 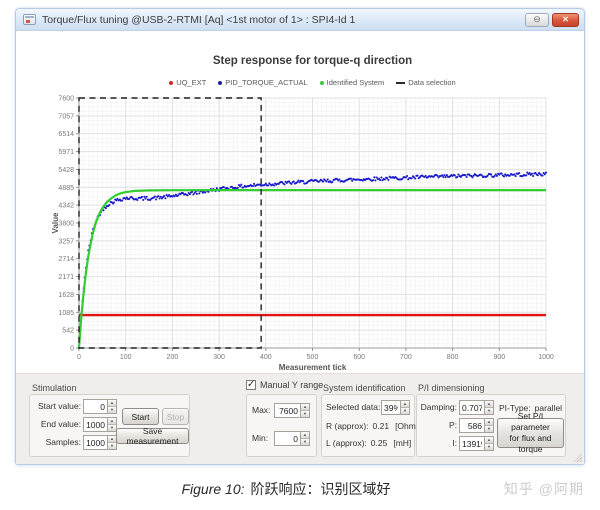 I want to click on watermark: 知乎 @阿期, so click(x=543, y=489).